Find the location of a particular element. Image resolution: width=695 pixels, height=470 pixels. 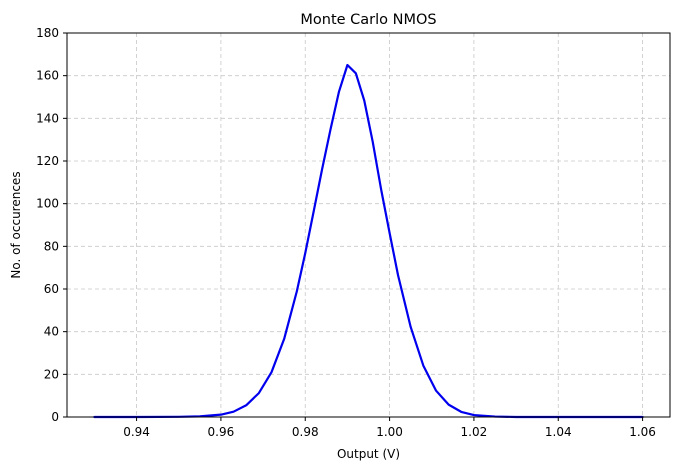

x-tick-label: 0.96 is located at coordinates (221, 432).